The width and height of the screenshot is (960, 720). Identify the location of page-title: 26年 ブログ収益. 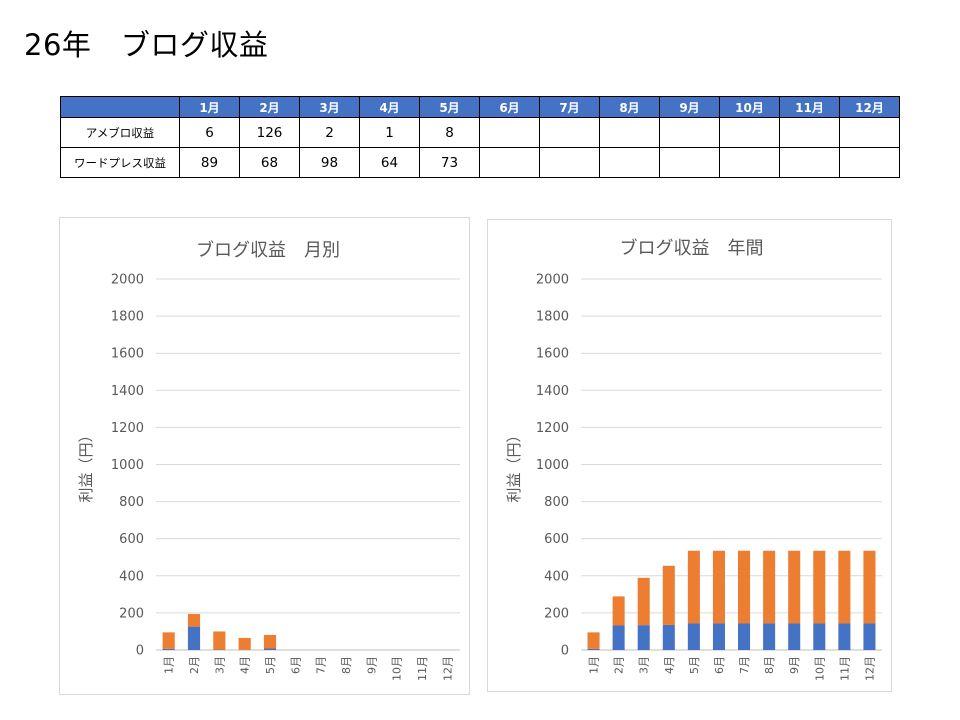
(146, 45).